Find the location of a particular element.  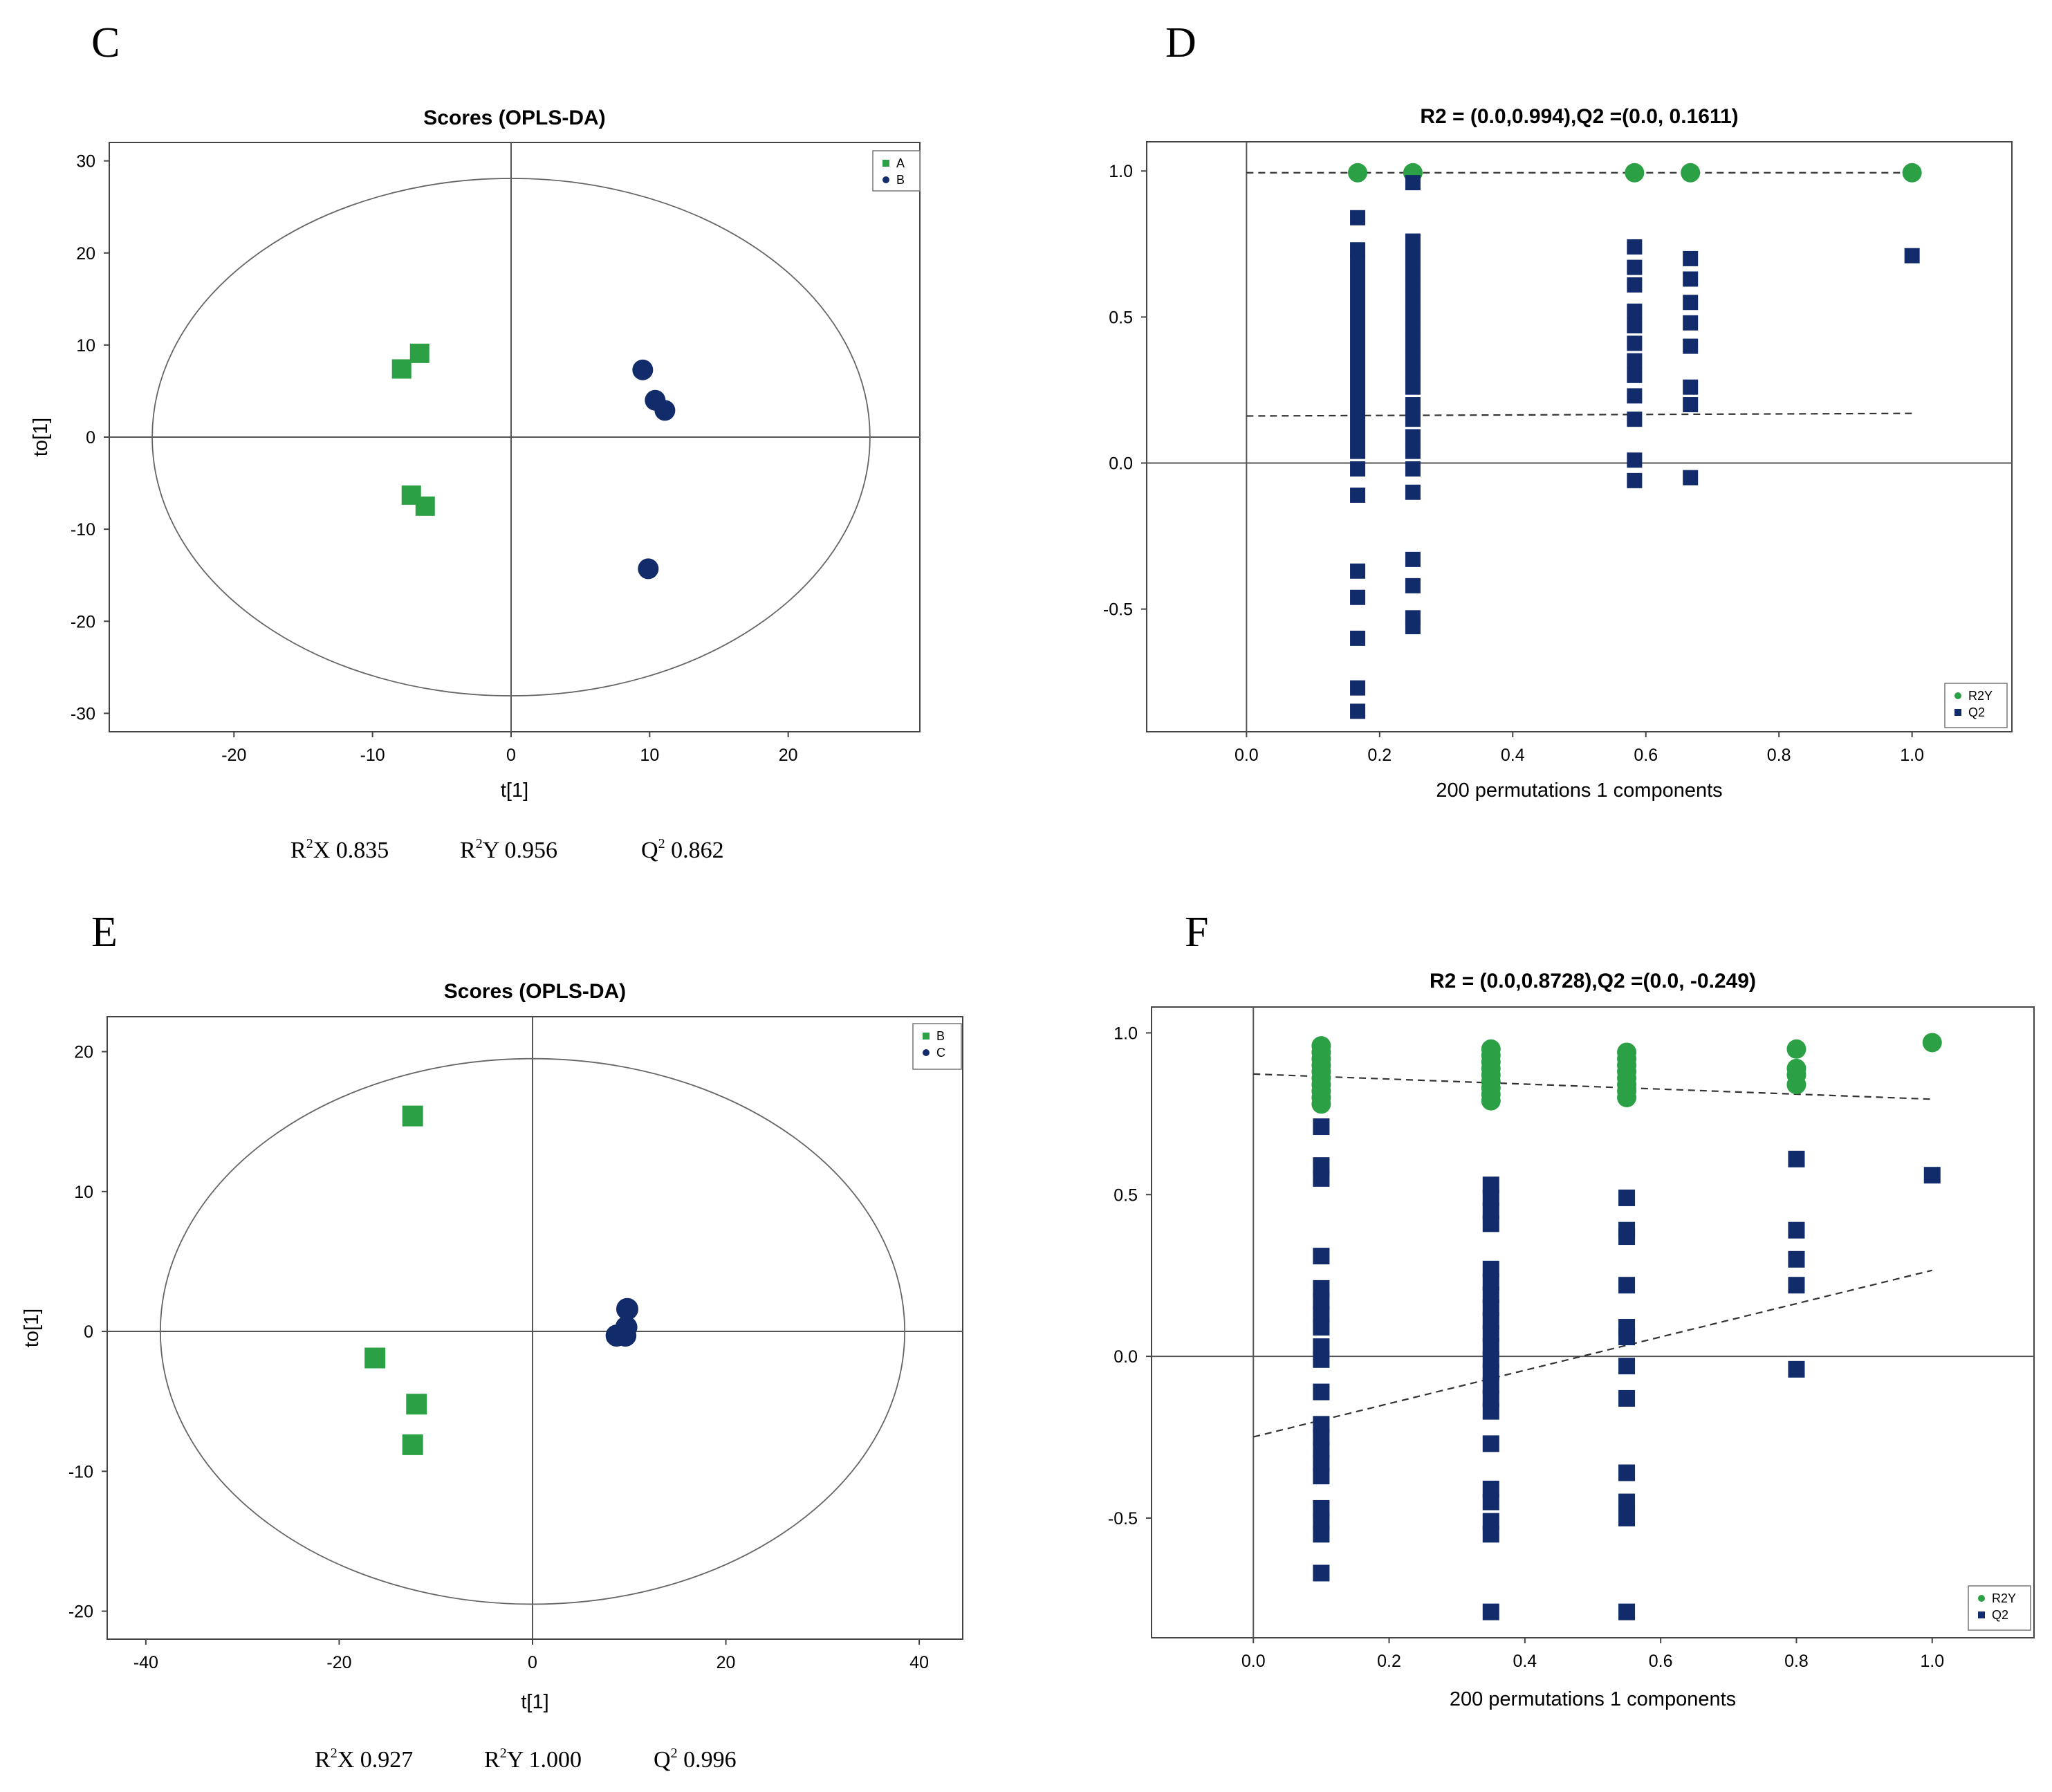

chart0-y-tick-label: -30 is located at coordinates (83, 714).